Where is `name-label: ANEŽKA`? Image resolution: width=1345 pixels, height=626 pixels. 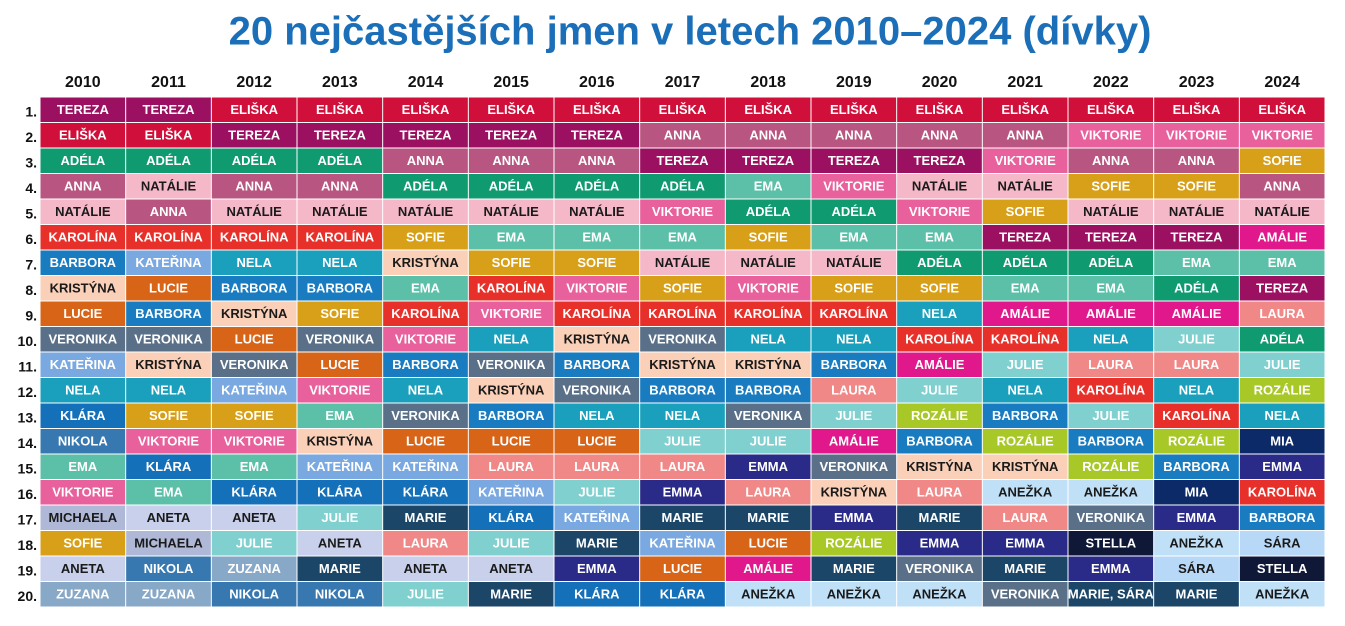
name-label: ANEŽKA is located at coordinates (854, 594).